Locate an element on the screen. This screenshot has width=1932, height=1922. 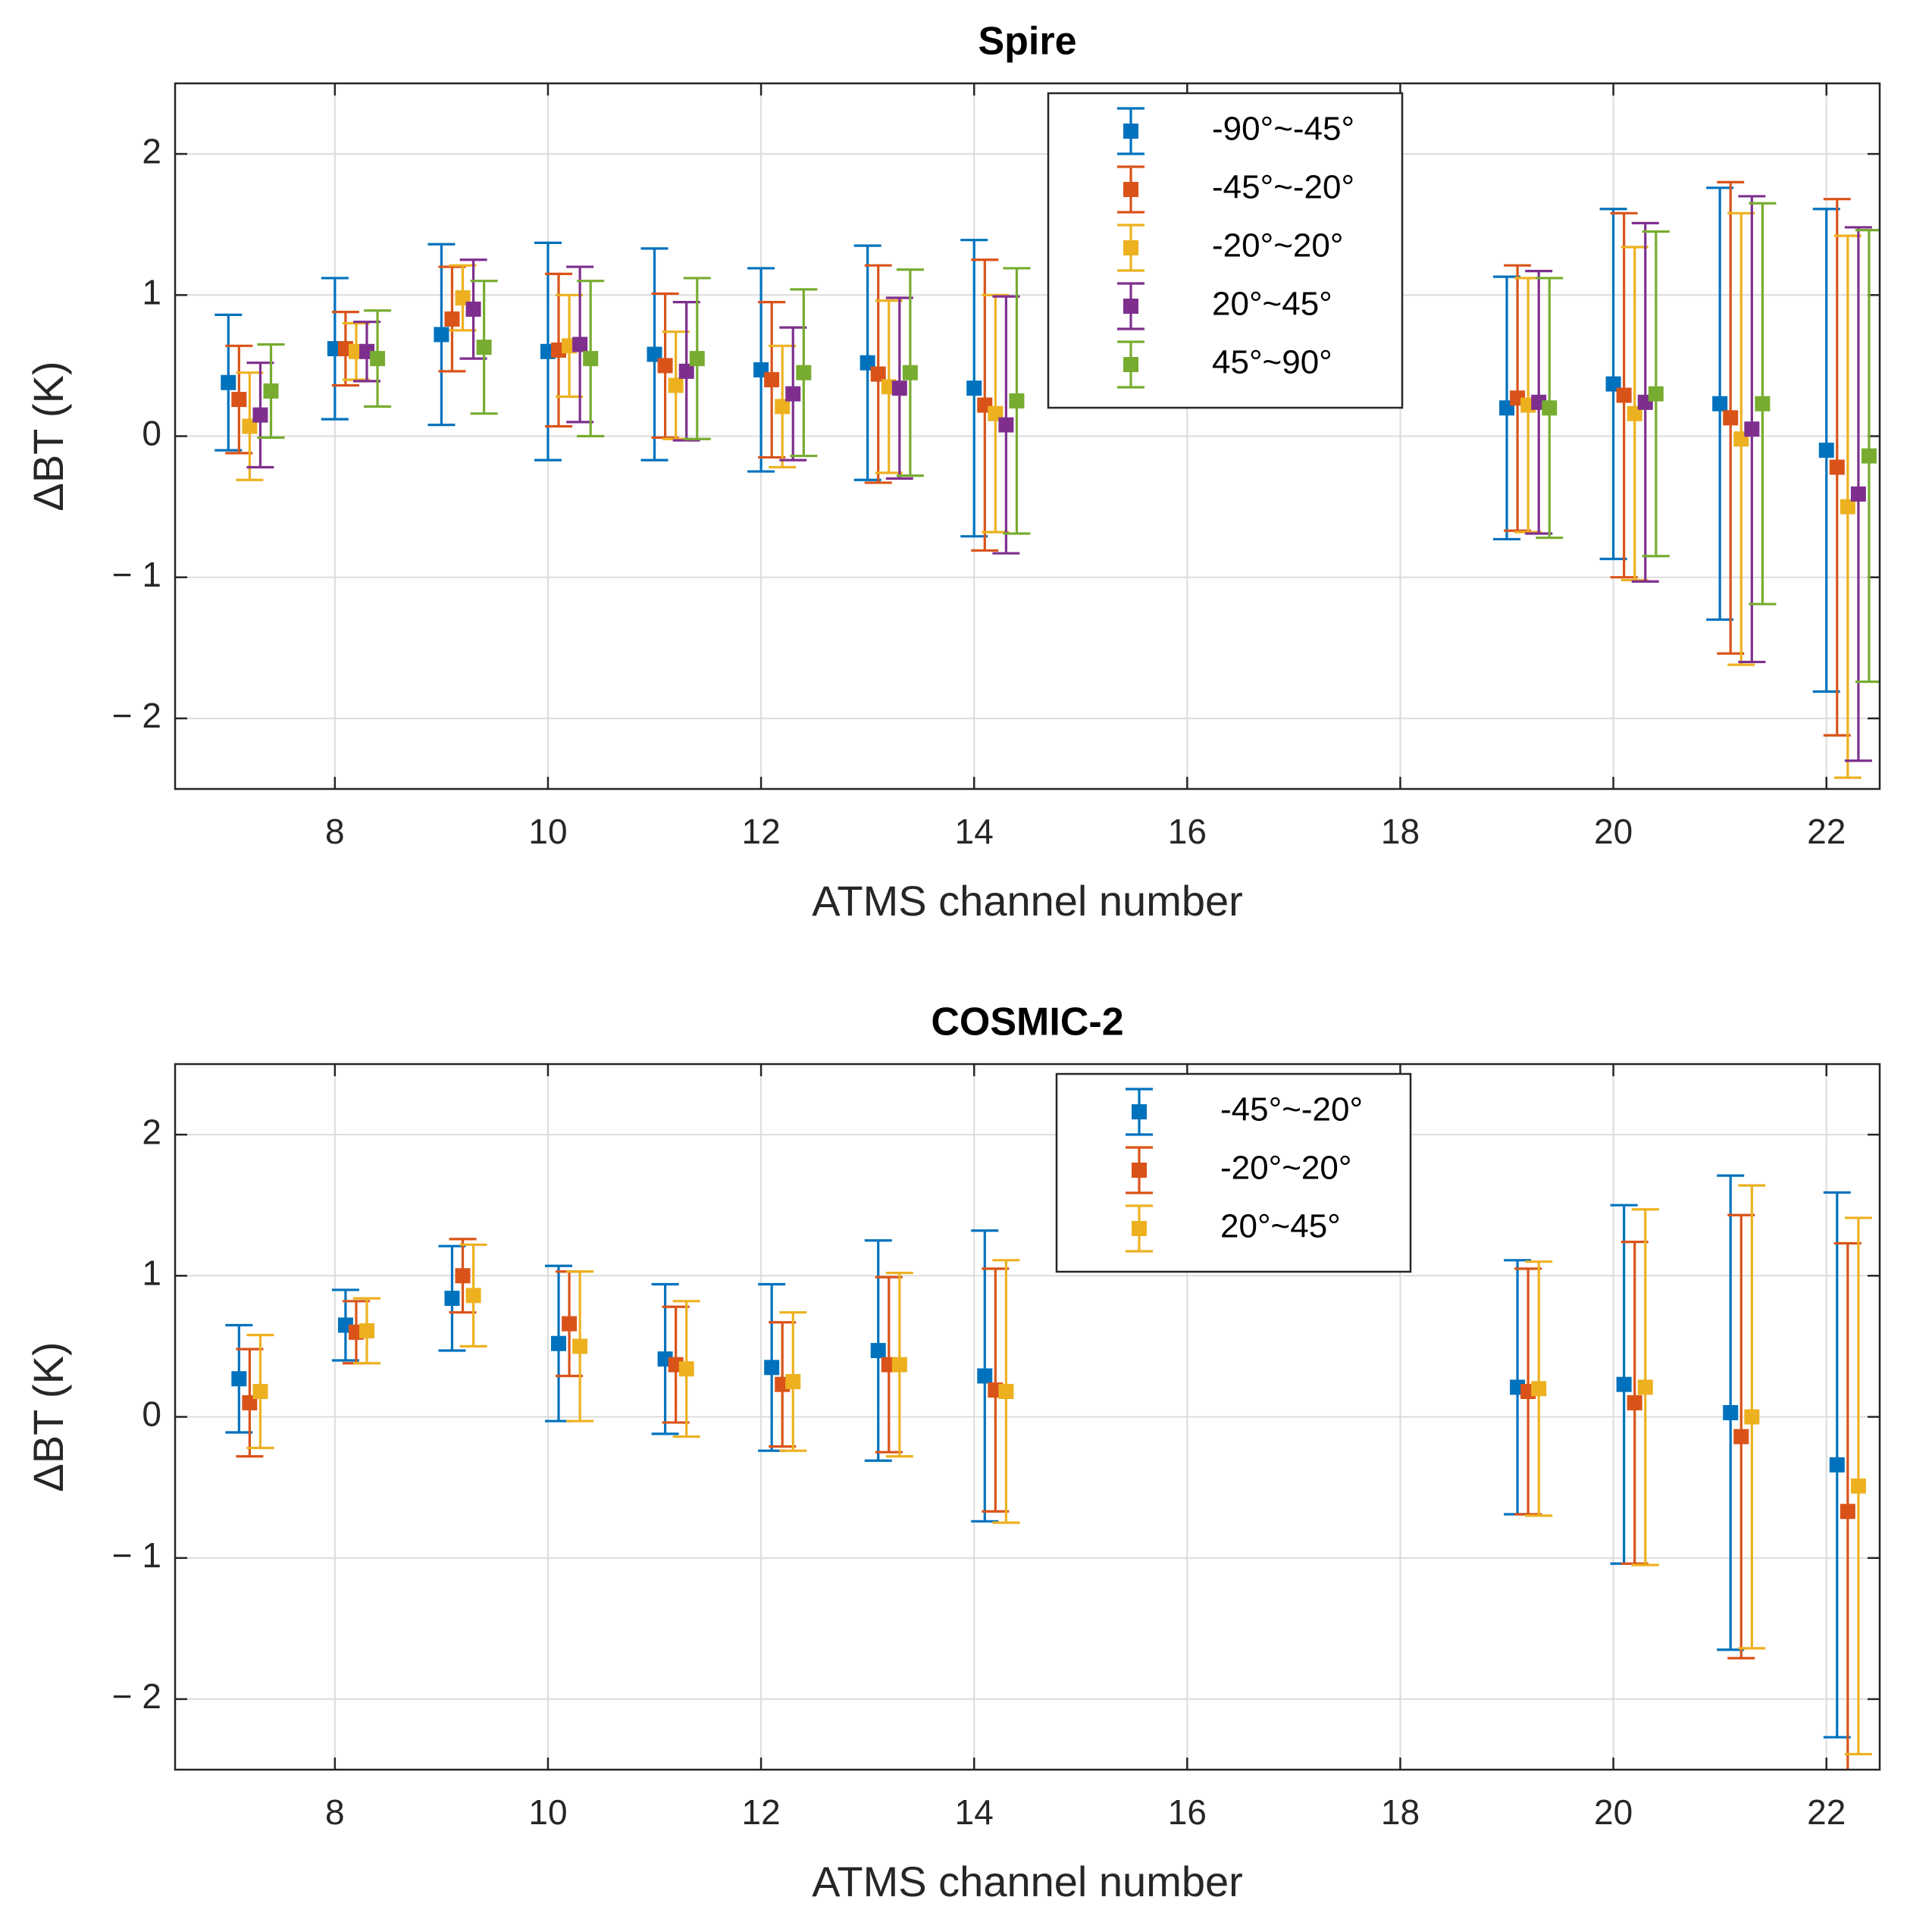
x-tick-label: 20 is located at coordinates (1613, 1812).